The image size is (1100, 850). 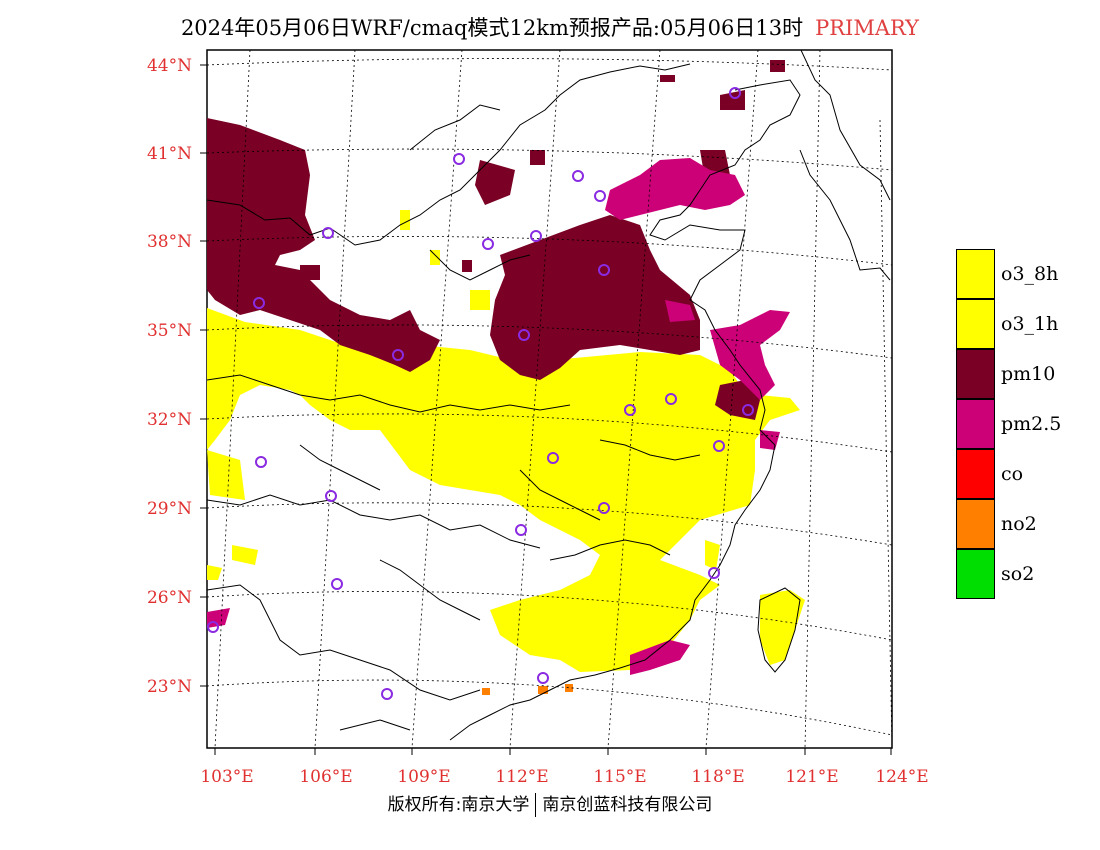 I want to click on lon-label-115: 115°E, so click(x=619, y=777).